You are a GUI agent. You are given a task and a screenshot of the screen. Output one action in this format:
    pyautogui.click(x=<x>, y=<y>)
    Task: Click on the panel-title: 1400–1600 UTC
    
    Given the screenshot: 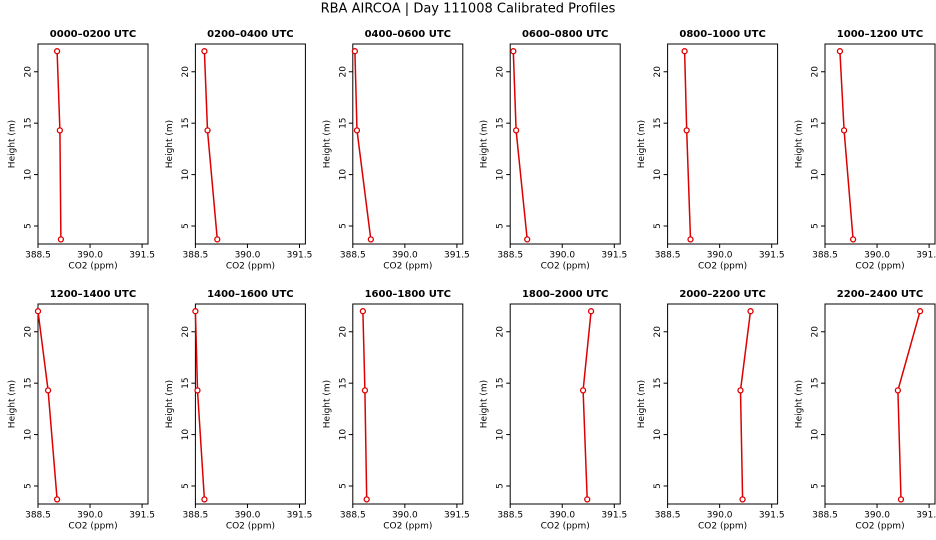 What is the action you would take?
    pyautogui.click(x=250, y=294)
    